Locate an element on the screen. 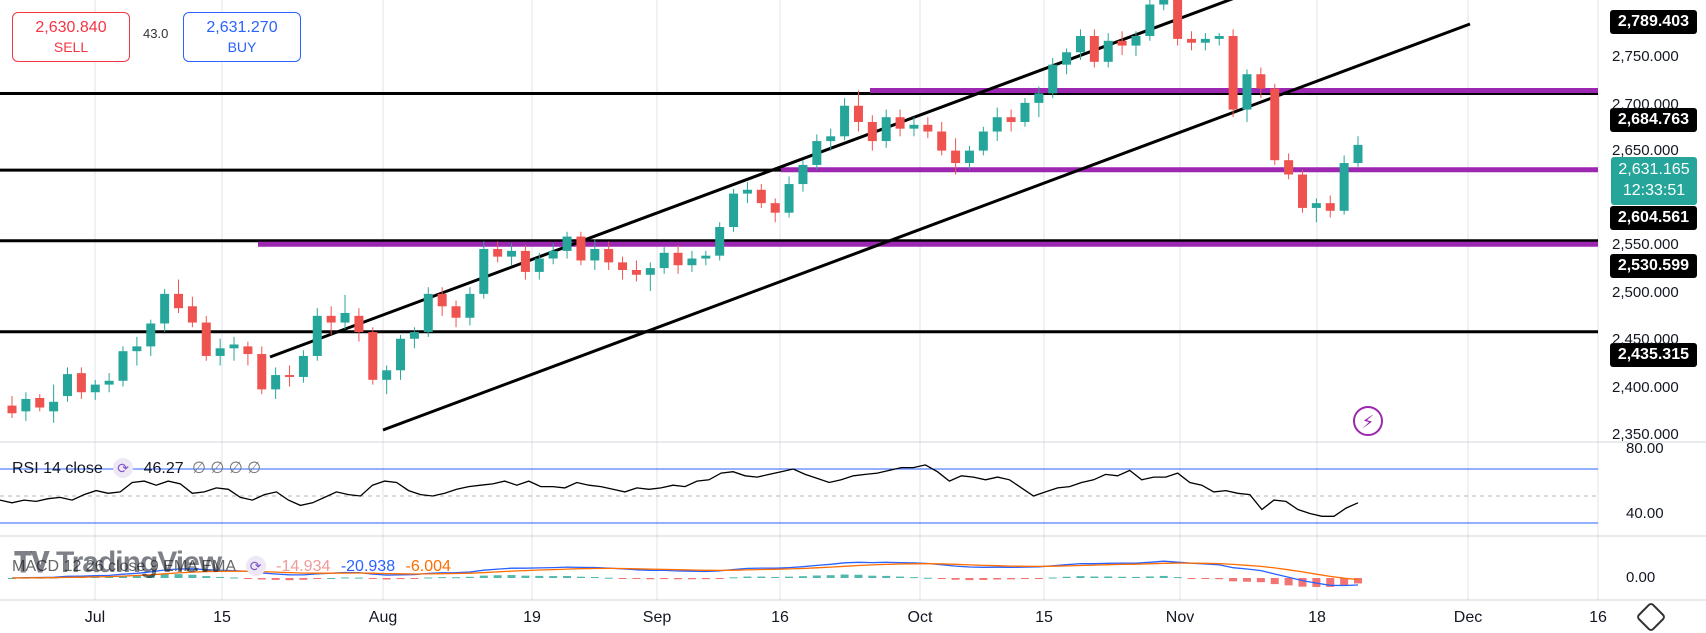 This screenshot has height=633, width=1706. time-axis-label: 18 is located at coordinates (1317, 617).